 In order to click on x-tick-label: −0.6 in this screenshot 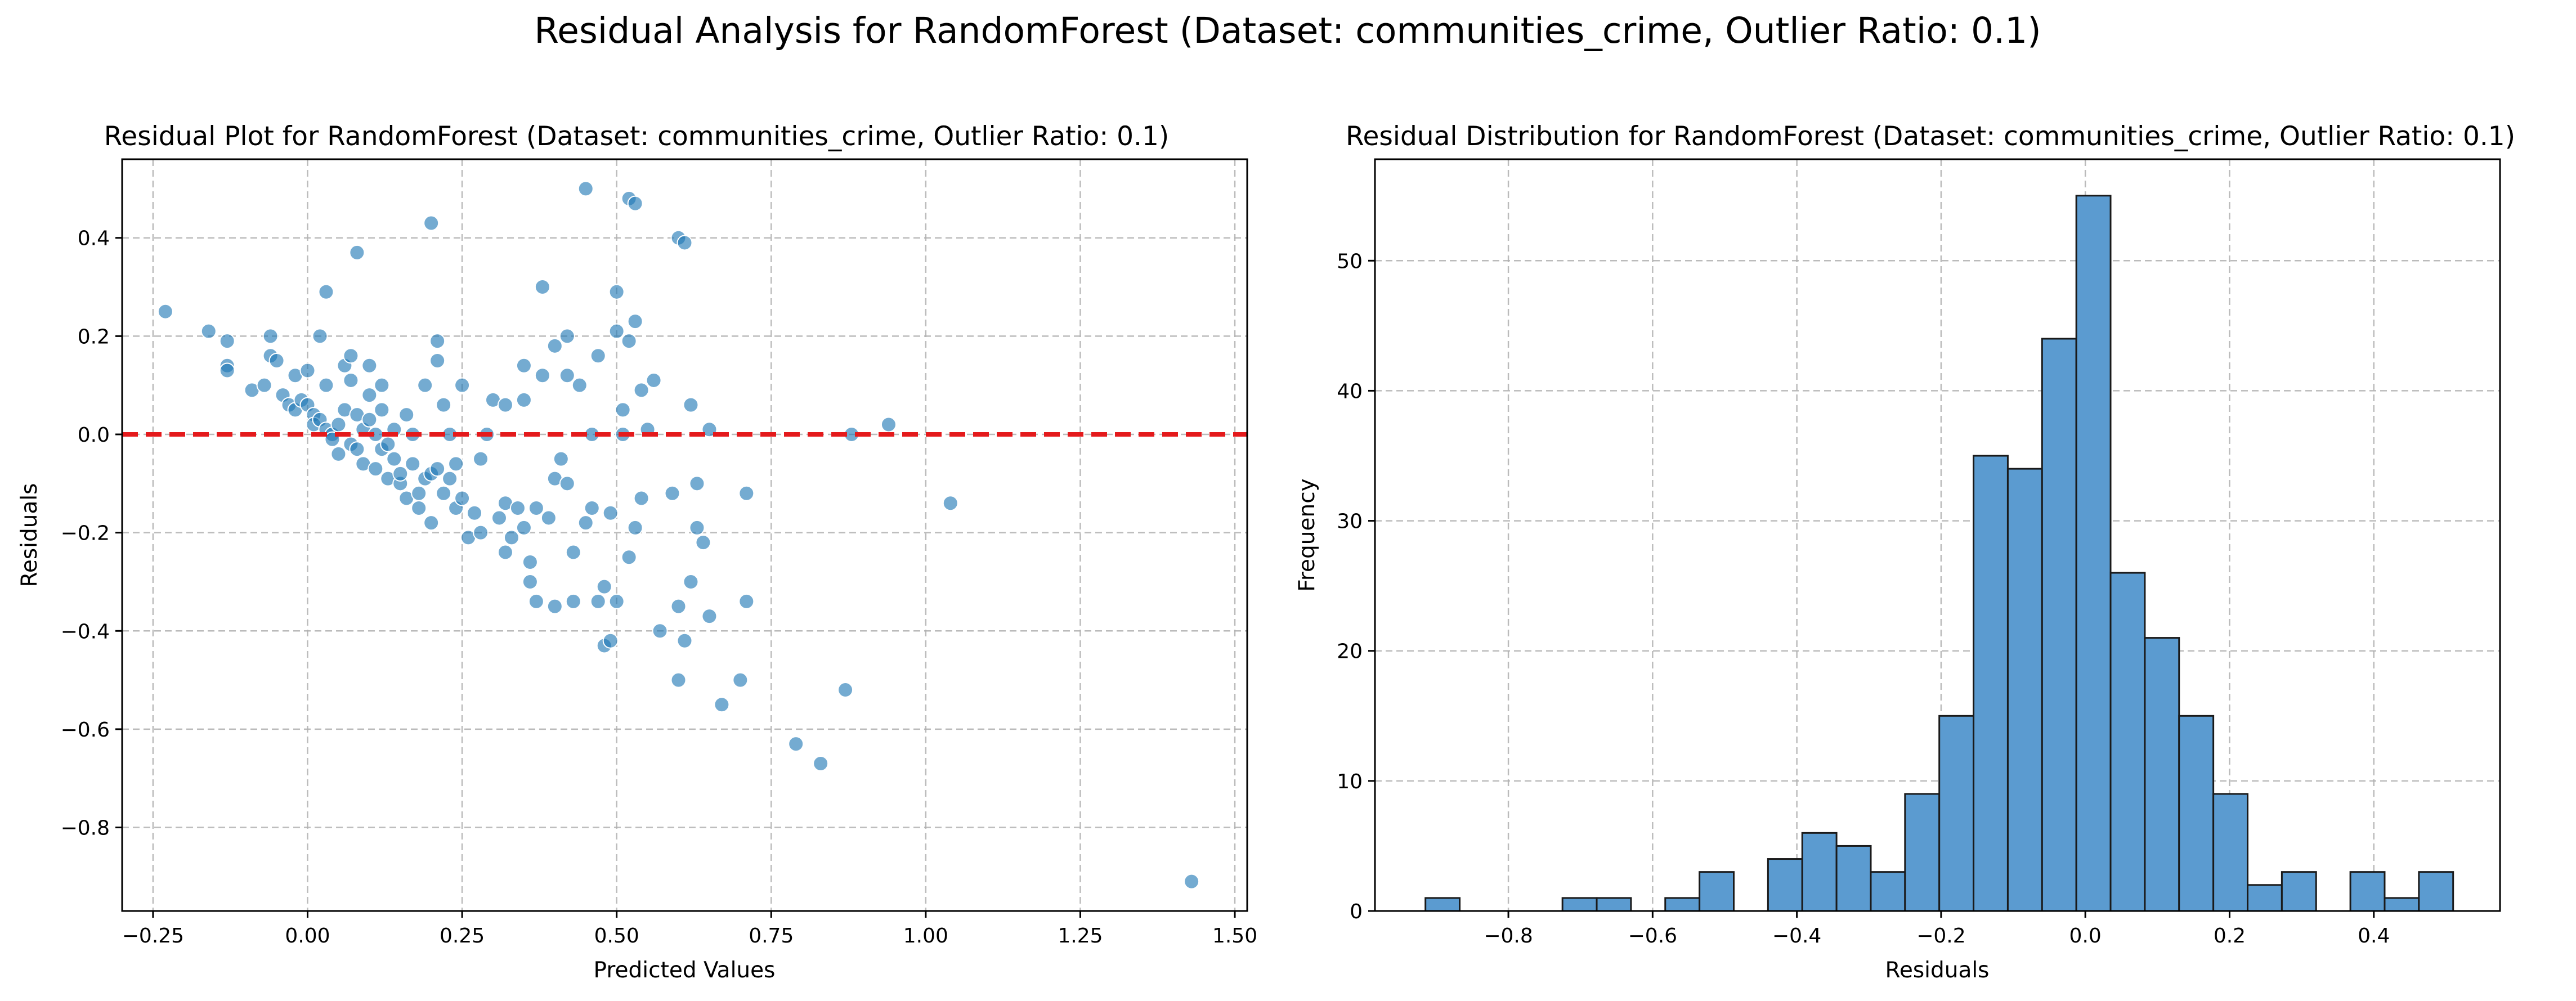, I will do `click(1652, 936)`.